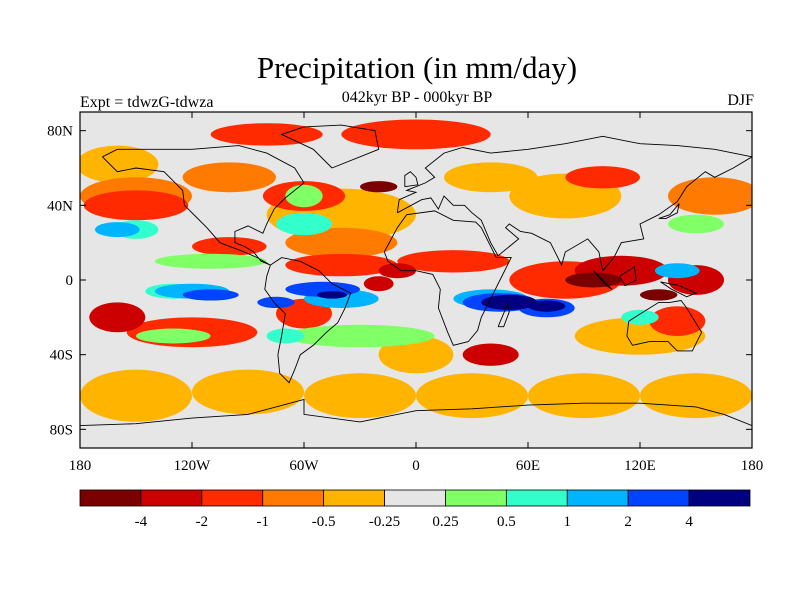 Image resolution: width=800 pixels, height=600 pixels. I want to click on plot-subtitle: 042kyr BP - 000kyr BP, so click(417, 97).